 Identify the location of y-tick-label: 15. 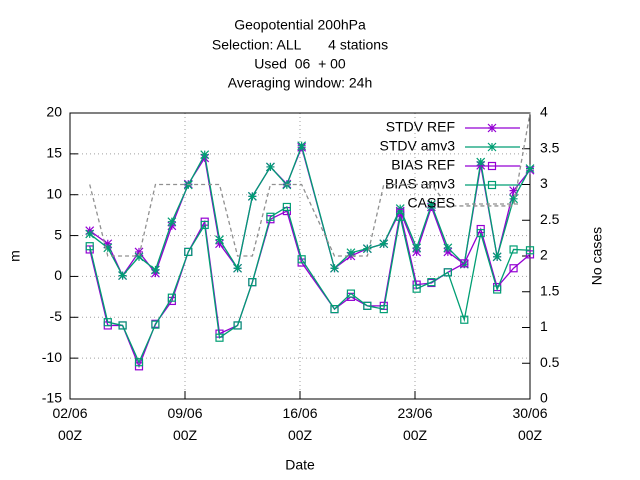
(54, 153).